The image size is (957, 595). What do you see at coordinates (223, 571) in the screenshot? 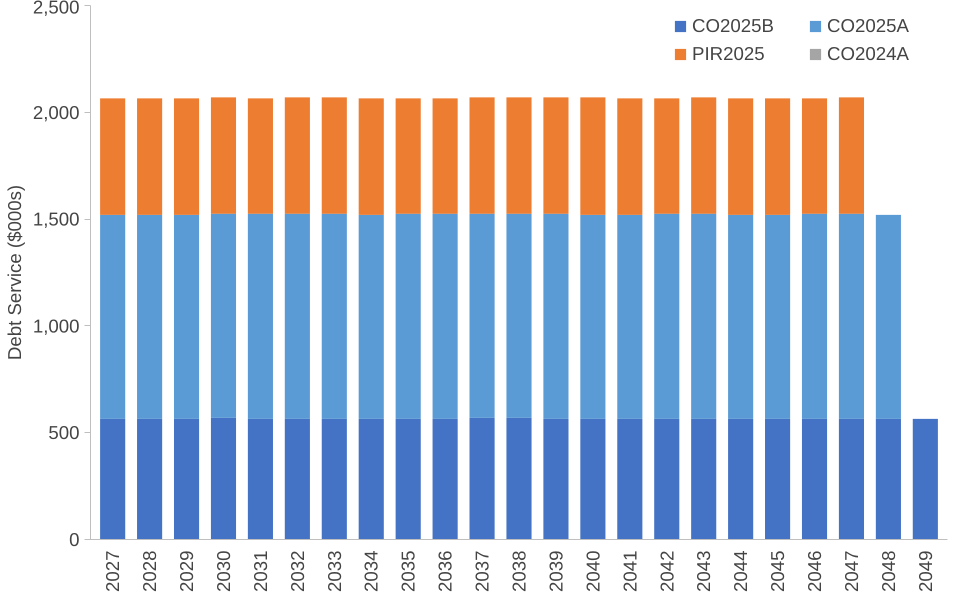
I see `x-tick-label: 2030` at bounding box center [223, 571].